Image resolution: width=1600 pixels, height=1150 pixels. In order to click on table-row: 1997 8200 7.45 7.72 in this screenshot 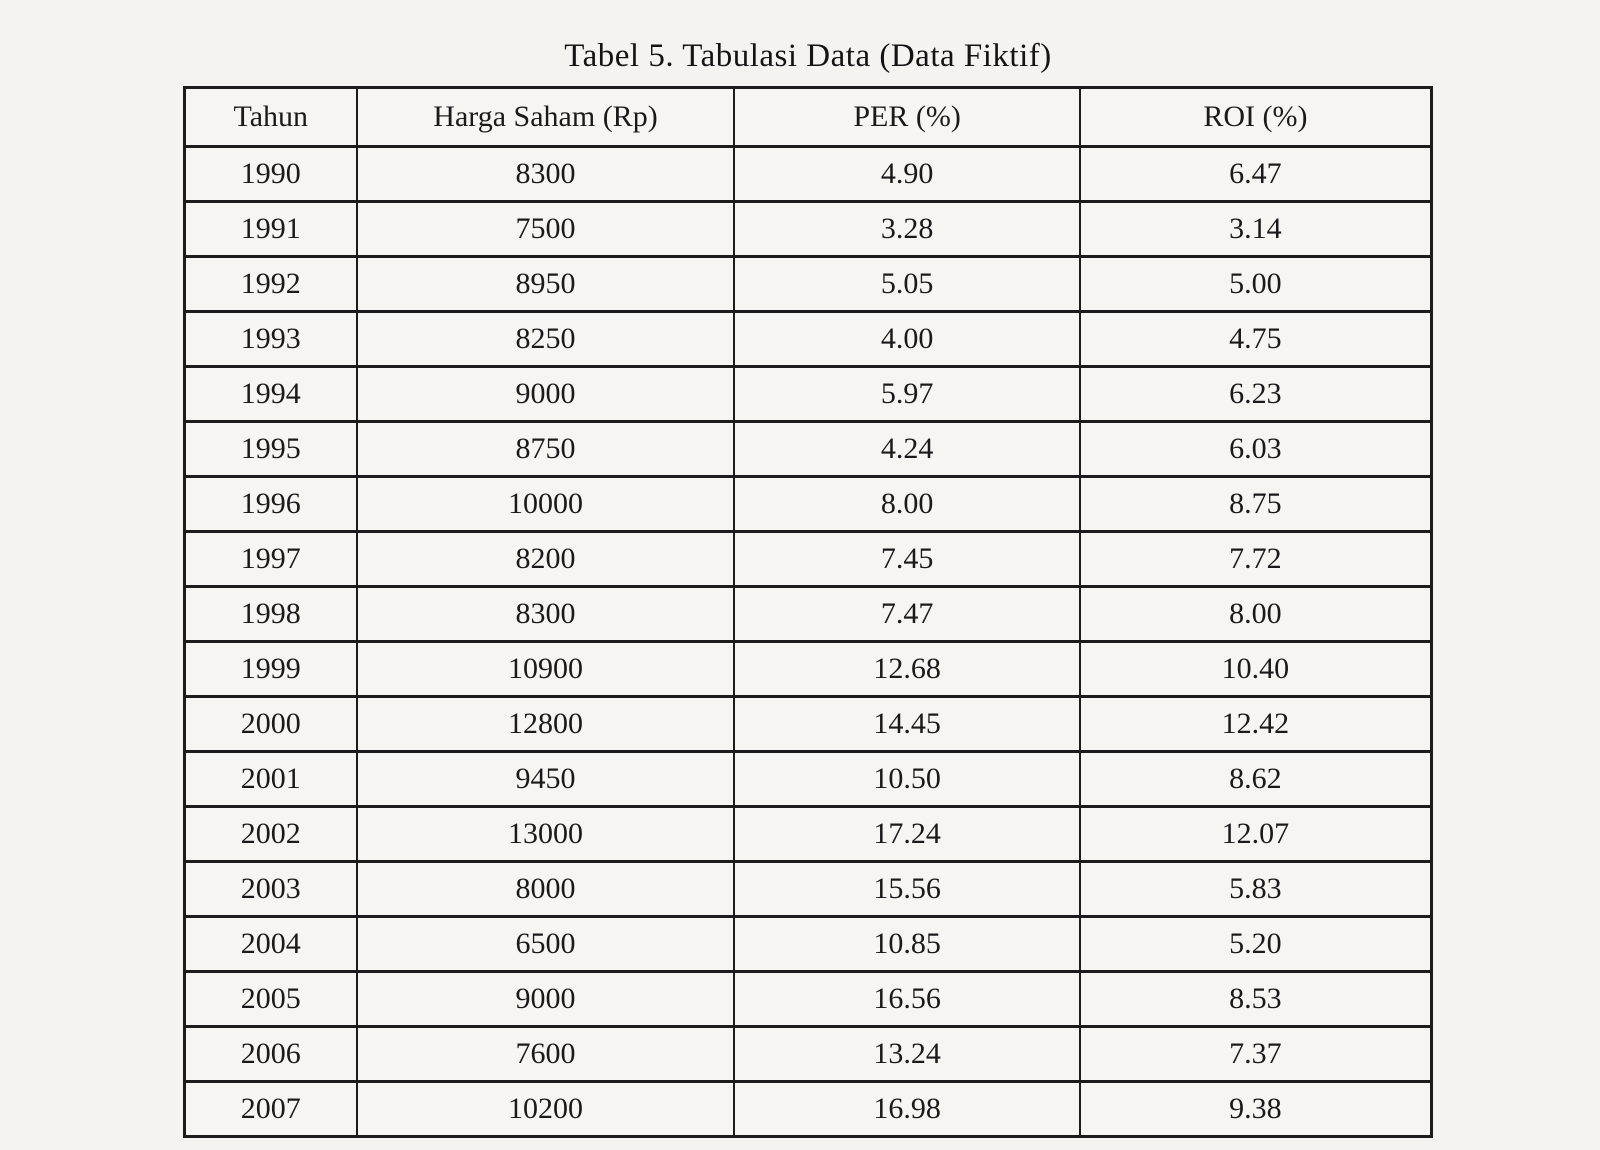, I will do `click(808, 559)`.